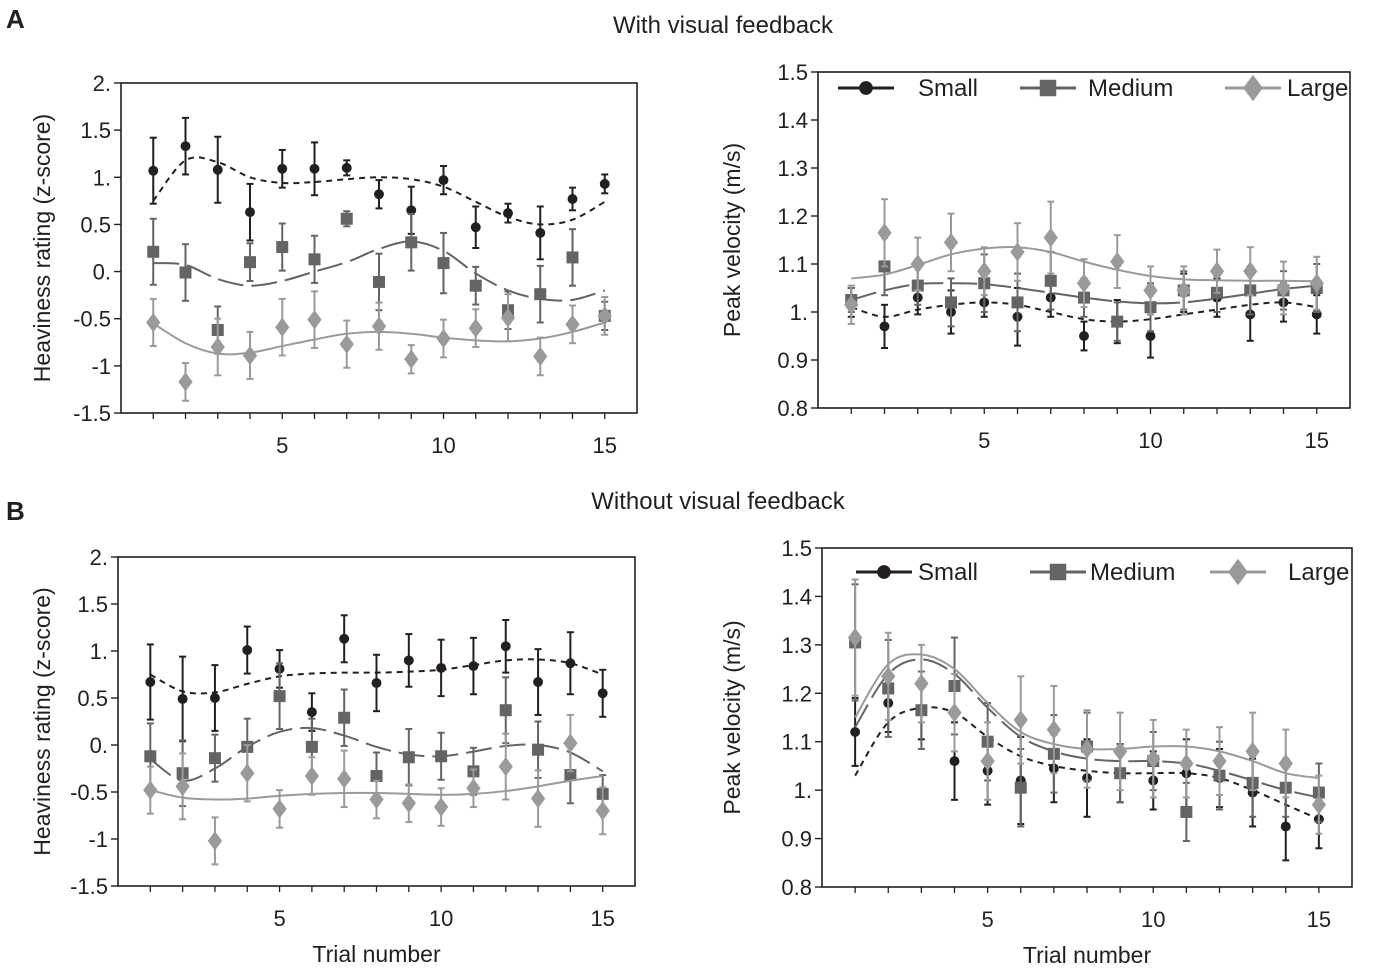 Image resolution: width=1376 pixels, height=970 pixels. What do you see at coordinates (948, 572) in the screenshot?
I see `legend-label-small: Small` at bounding box center [948, 572].